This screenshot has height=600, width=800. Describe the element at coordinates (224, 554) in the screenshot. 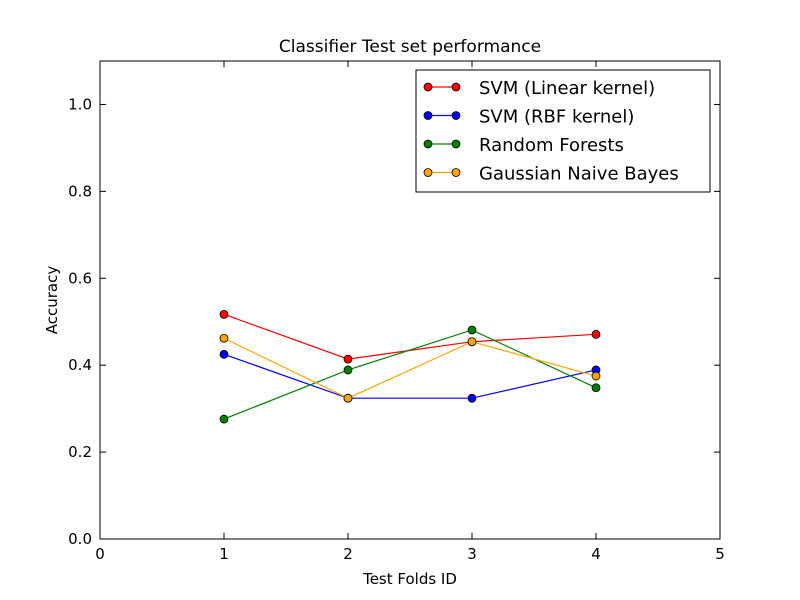

I see `x-tick-label: 1` at that location.